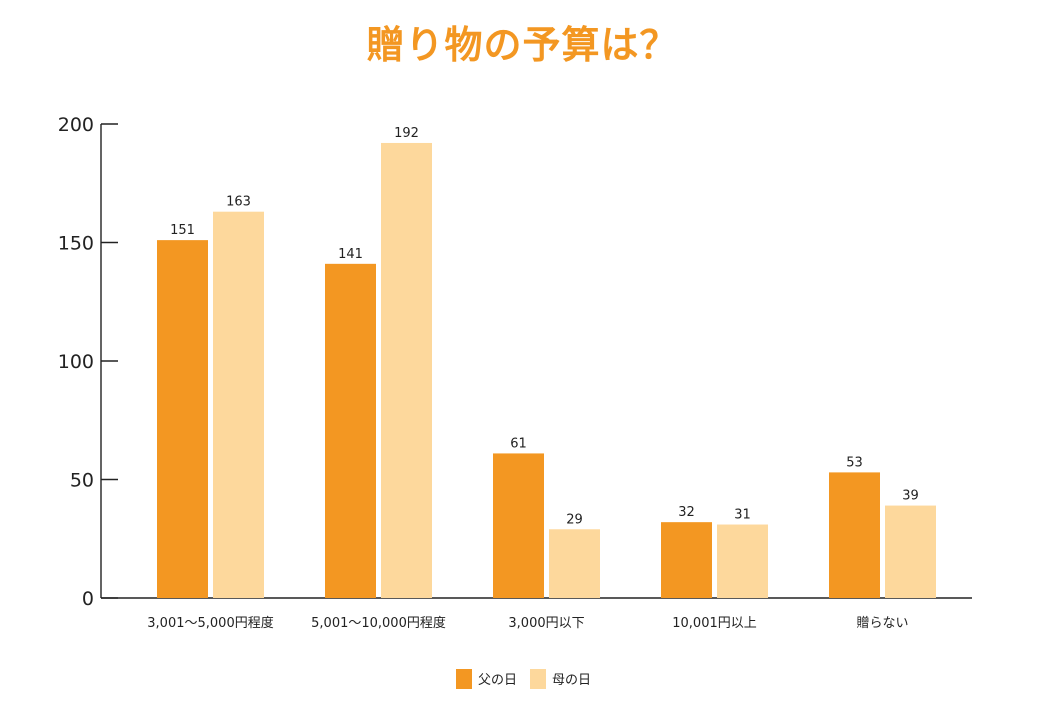  What do you see at coordinates (854, 462) in the screenshot?
I see `data-label: 53` at bounding box center [854, 462].